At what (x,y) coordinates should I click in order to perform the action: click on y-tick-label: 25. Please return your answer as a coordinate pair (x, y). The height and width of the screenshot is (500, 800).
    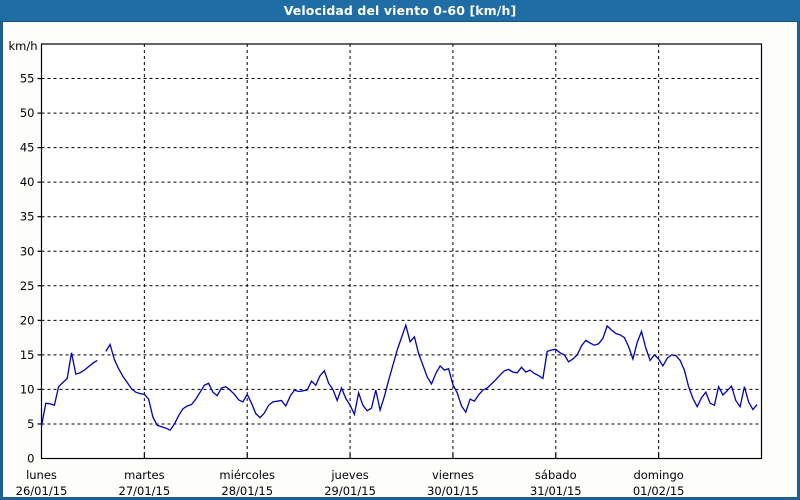
    Looking at the image, I should click on (27, 286).